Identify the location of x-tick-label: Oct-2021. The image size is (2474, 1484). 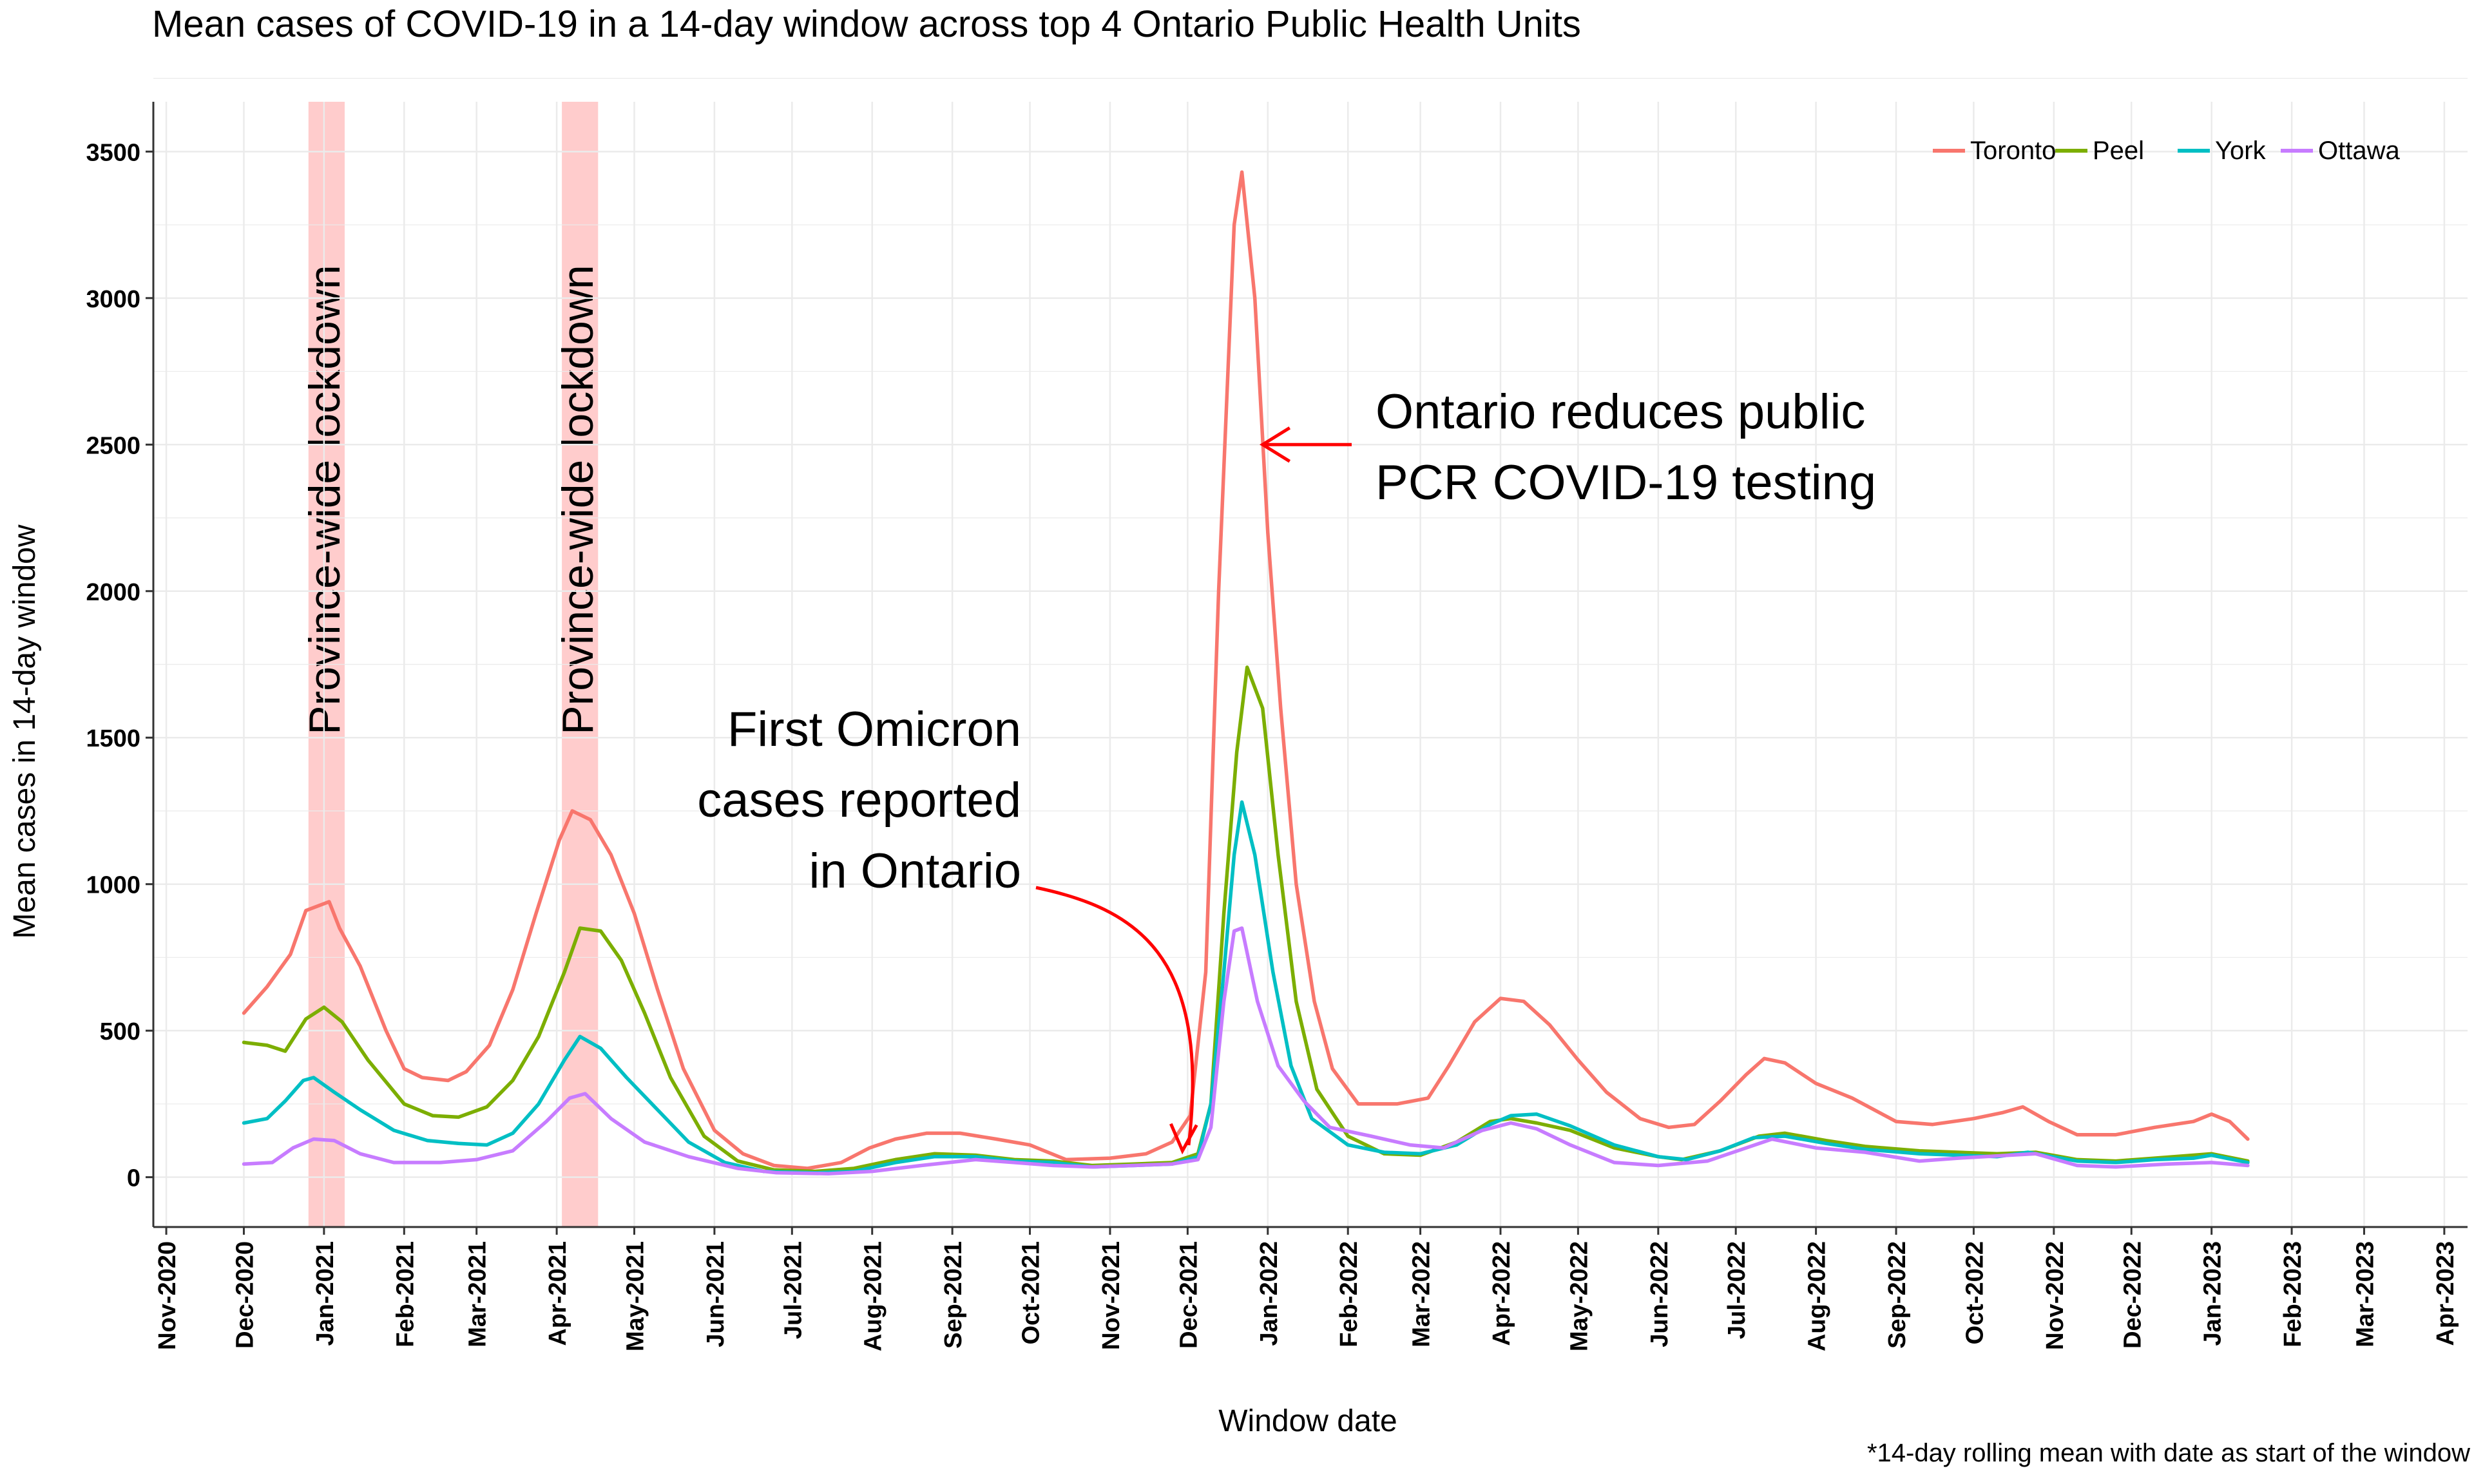
(1031, 1293).